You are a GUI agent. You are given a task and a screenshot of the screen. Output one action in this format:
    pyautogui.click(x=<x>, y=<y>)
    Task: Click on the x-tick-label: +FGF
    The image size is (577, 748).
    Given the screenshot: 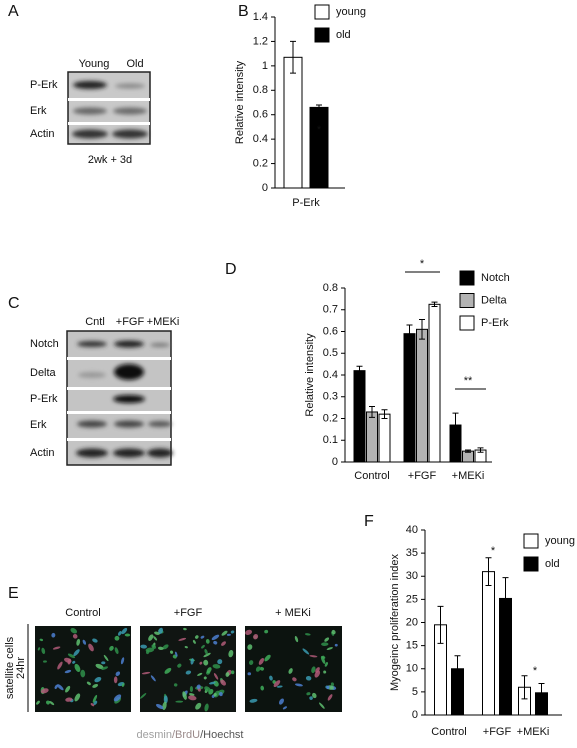 What is the action you would take?
    pyautogui.click(x=422, y=476)
    